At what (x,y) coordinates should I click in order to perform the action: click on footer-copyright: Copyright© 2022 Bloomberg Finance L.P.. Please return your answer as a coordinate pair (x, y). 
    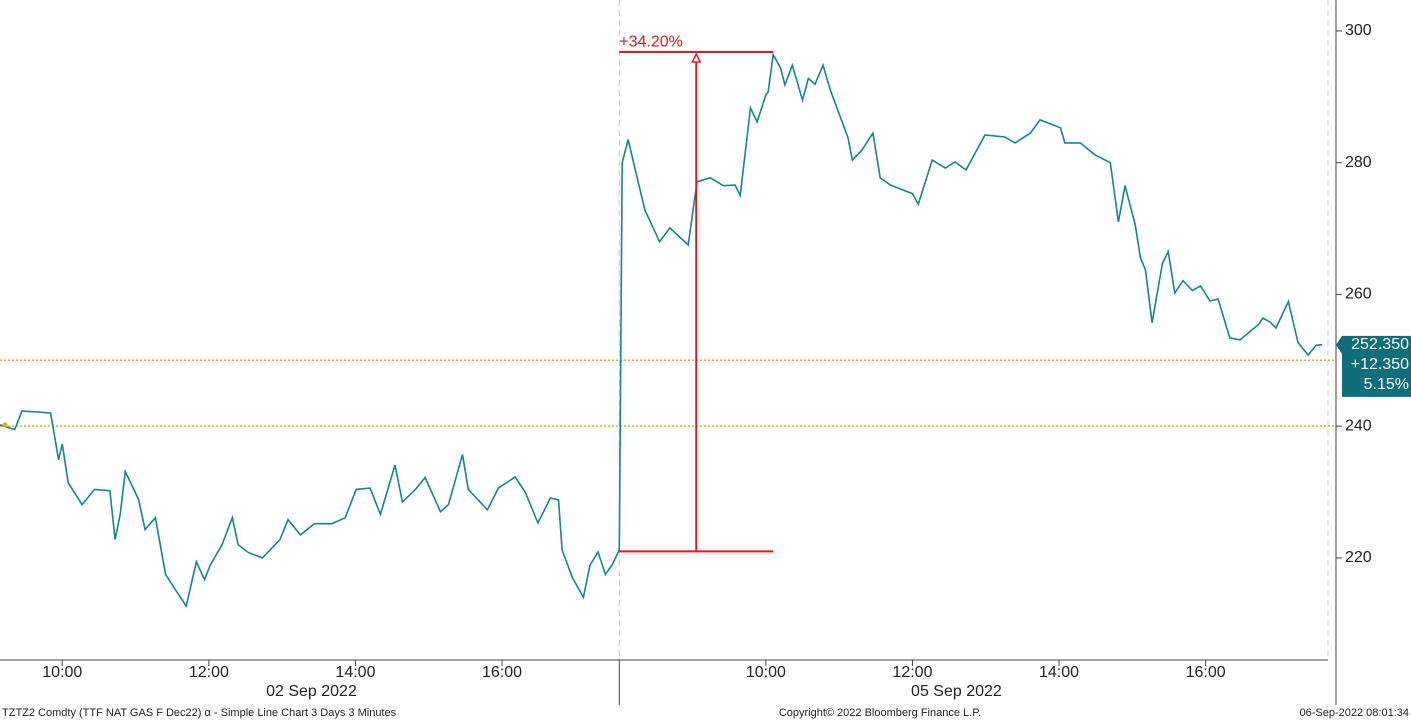
    Looking at the image, I should click on (880, 713).